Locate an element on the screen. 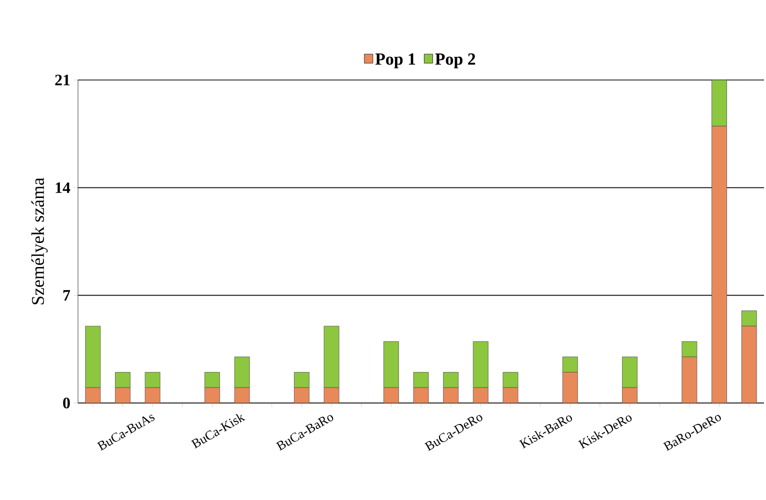  y-tick-label: 0 is located at coordinates (66, 403).